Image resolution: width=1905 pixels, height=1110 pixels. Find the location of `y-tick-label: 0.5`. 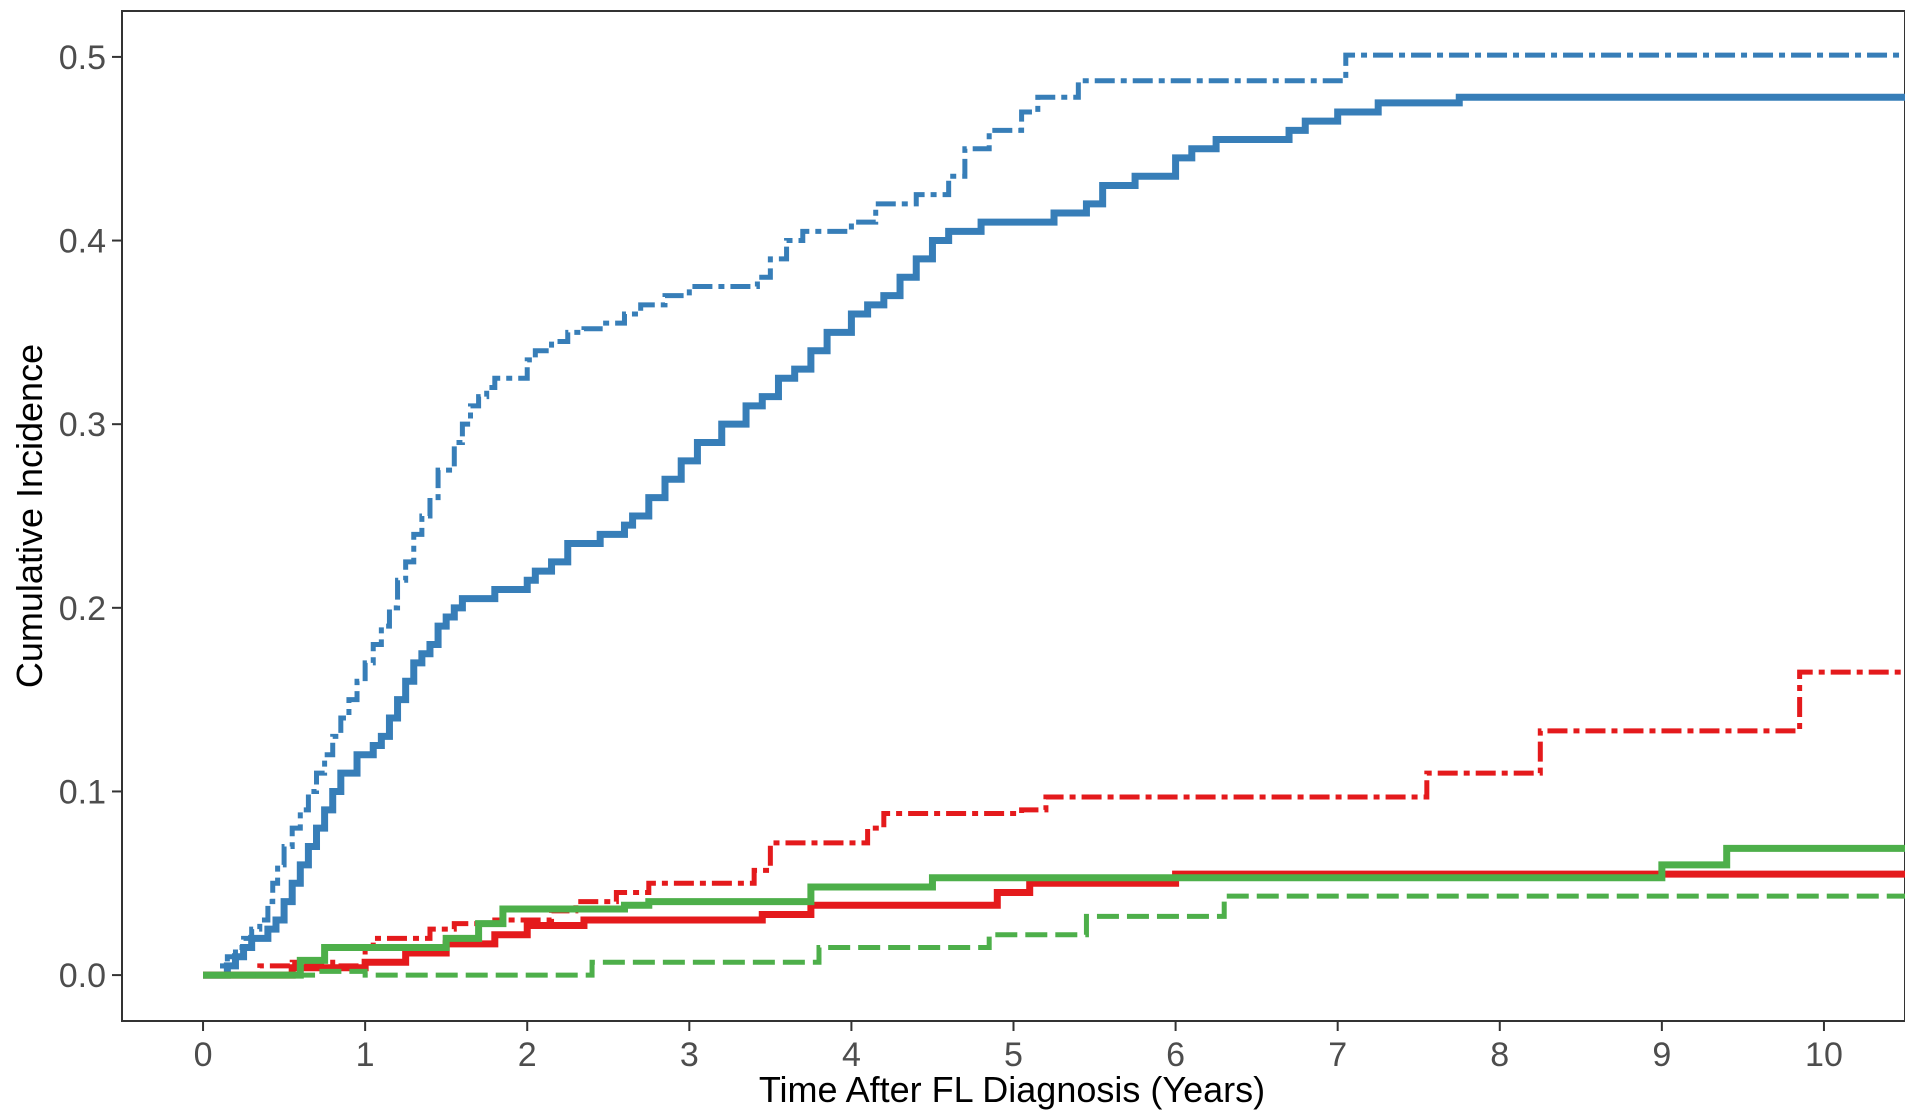

y-tick-label: 0.5 is located at coordinates (82, 58).